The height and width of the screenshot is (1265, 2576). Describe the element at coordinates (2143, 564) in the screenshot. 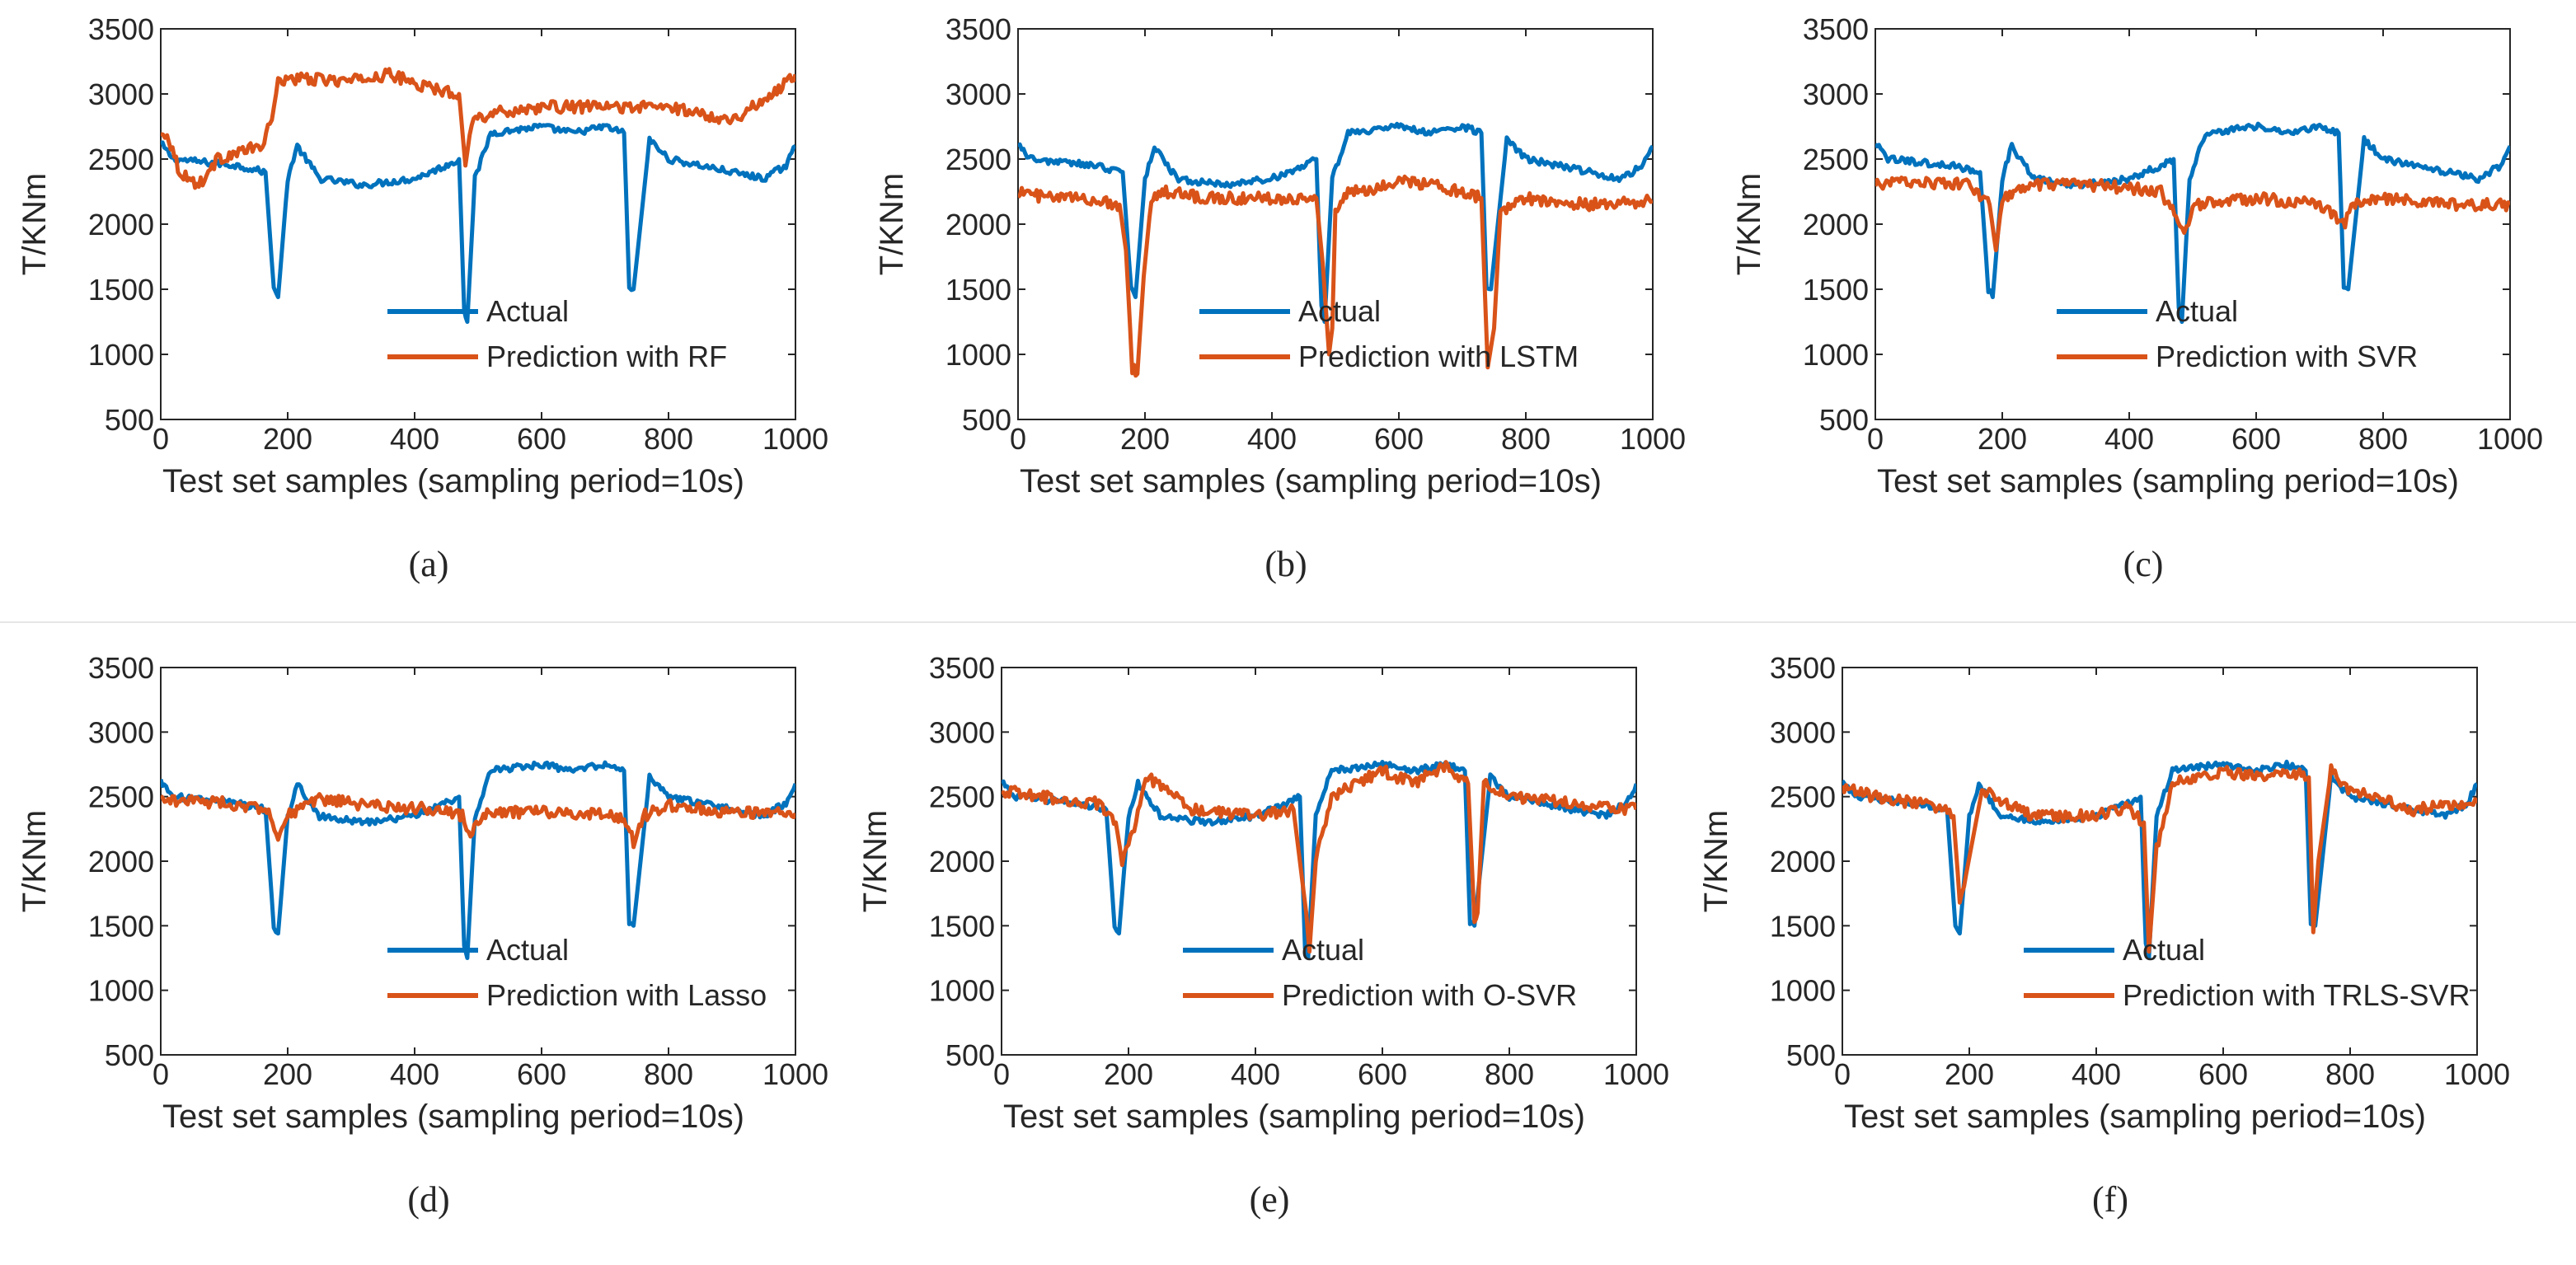

I see `panel-caption: (c)` at that location.